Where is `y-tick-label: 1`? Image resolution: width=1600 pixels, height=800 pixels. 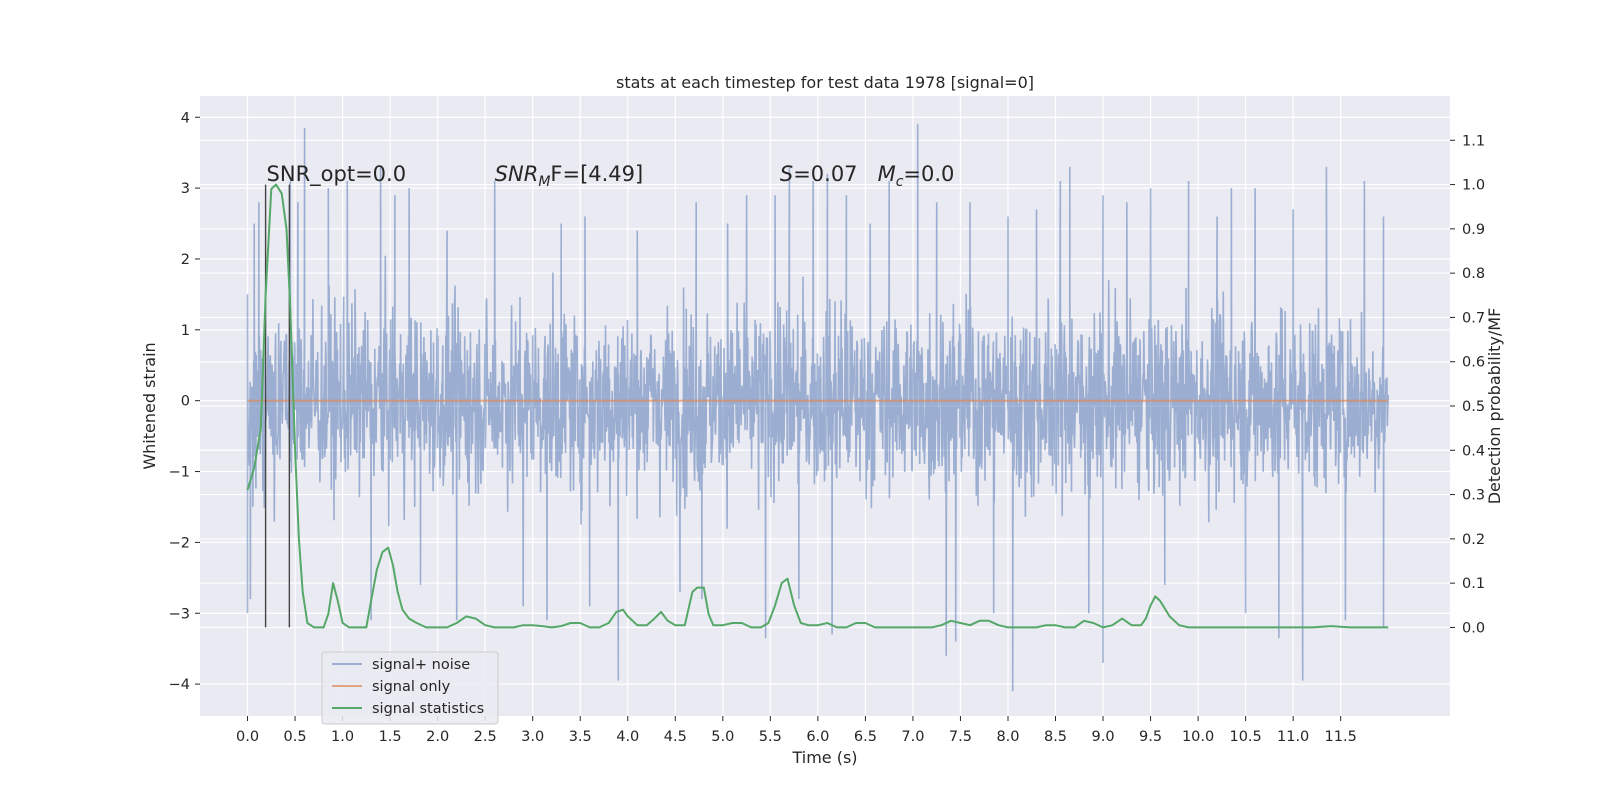 y-tick-label: 1 is located at coordinates (185, 331).